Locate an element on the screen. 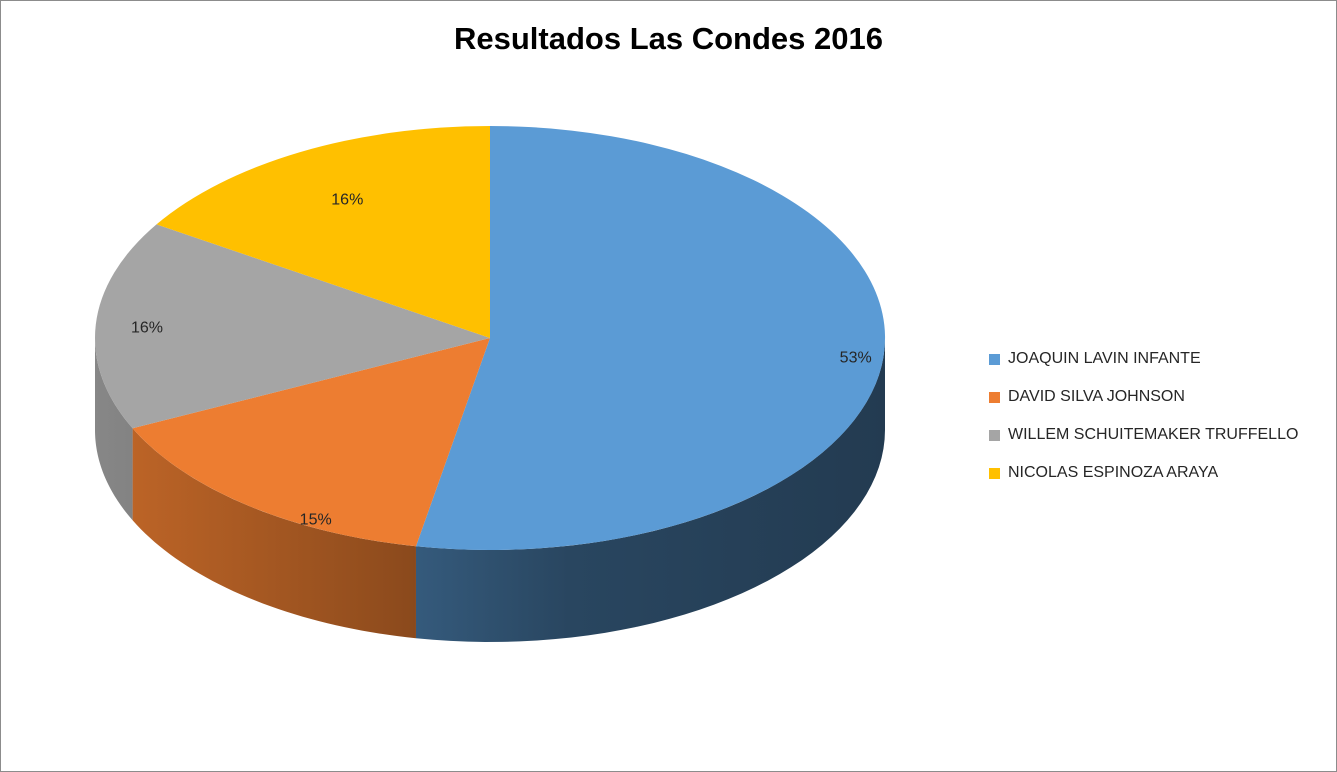 This screenshot has height=772, width=1337. data-label-joaquin-lavin-infante: 53% is located at coordinates (856, 358).